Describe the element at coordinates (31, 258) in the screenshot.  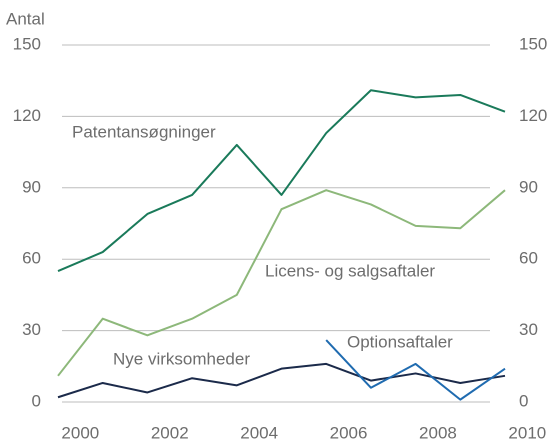
I see `y-tick-label: 60` at that location.